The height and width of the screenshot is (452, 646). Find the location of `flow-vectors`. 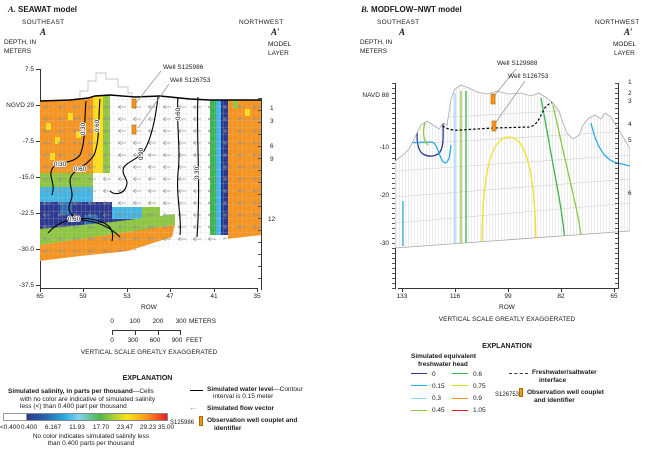

flow-vectors is located at coordinates (151, 178).